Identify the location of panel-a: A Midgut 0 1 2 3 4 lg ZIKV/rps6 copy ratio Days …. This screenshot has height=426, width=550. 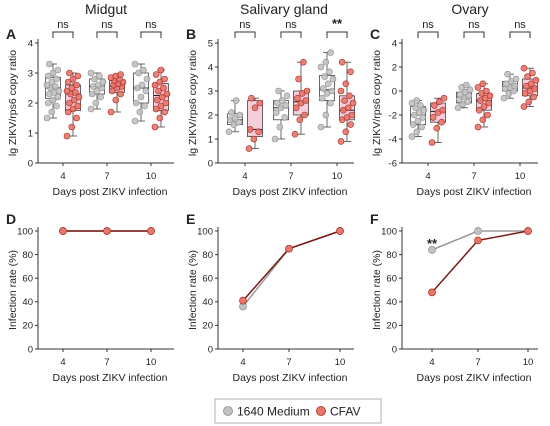
(90, 99).